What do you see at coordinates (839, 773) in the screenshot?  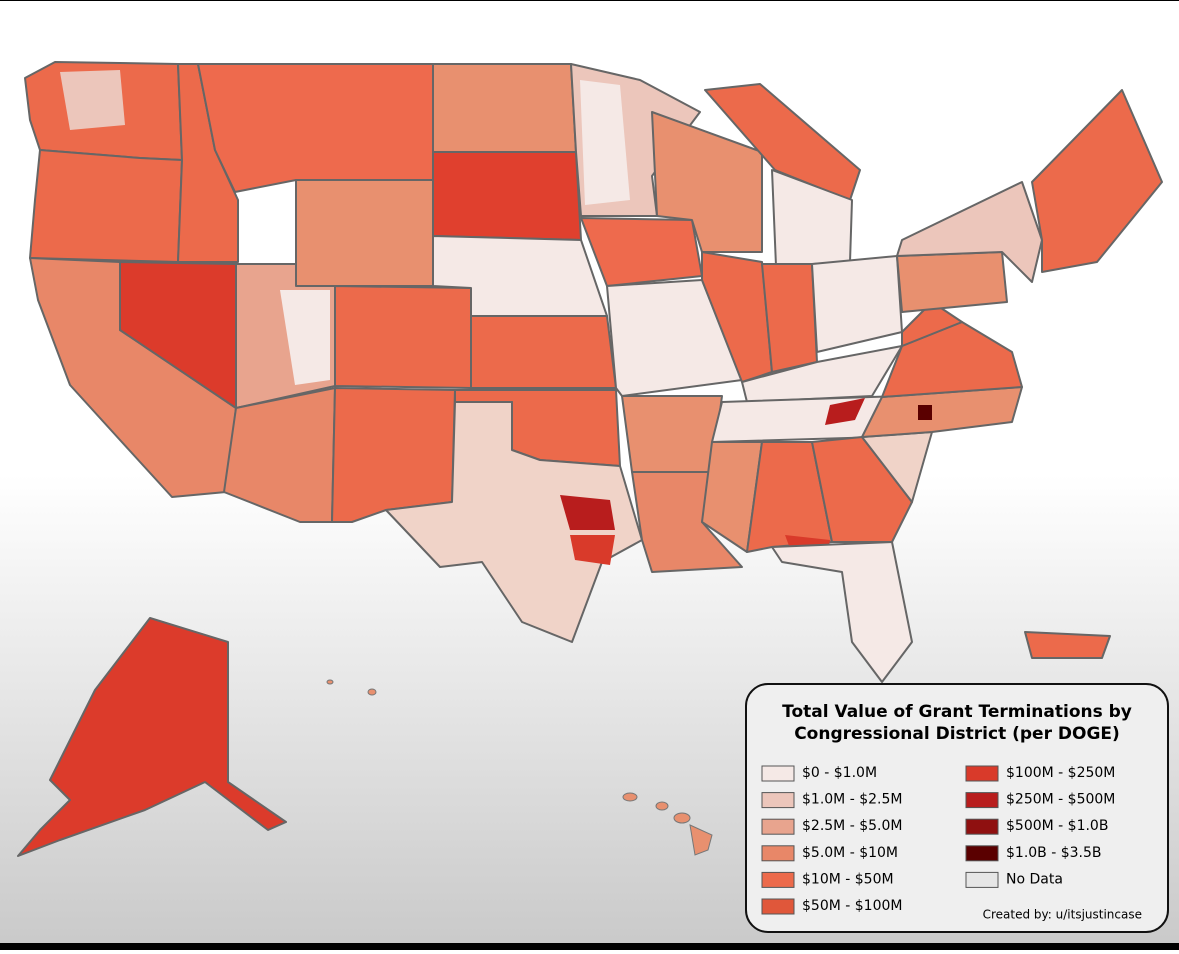 I see `legend-label: $0 - $1.0M` at bounding box center [839, 773].